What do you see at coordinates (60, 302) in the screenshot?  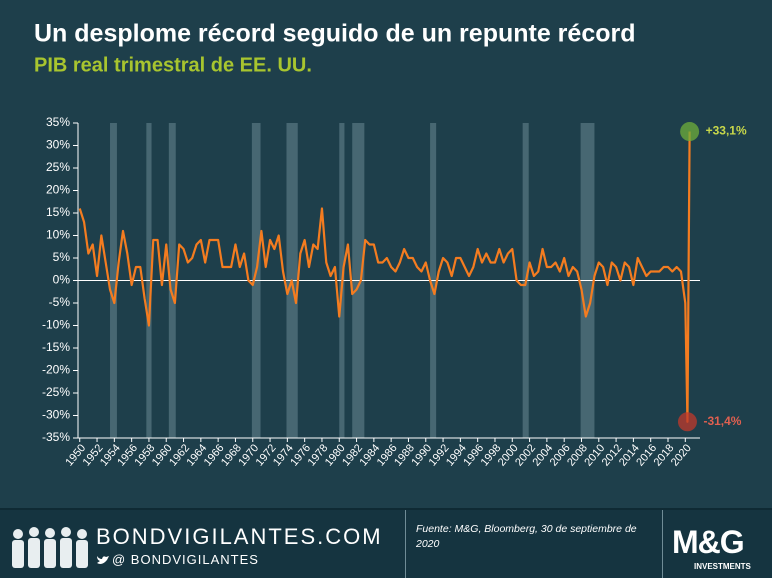 I see `y-tick-label: -5%` at bounding box center [60, 302].